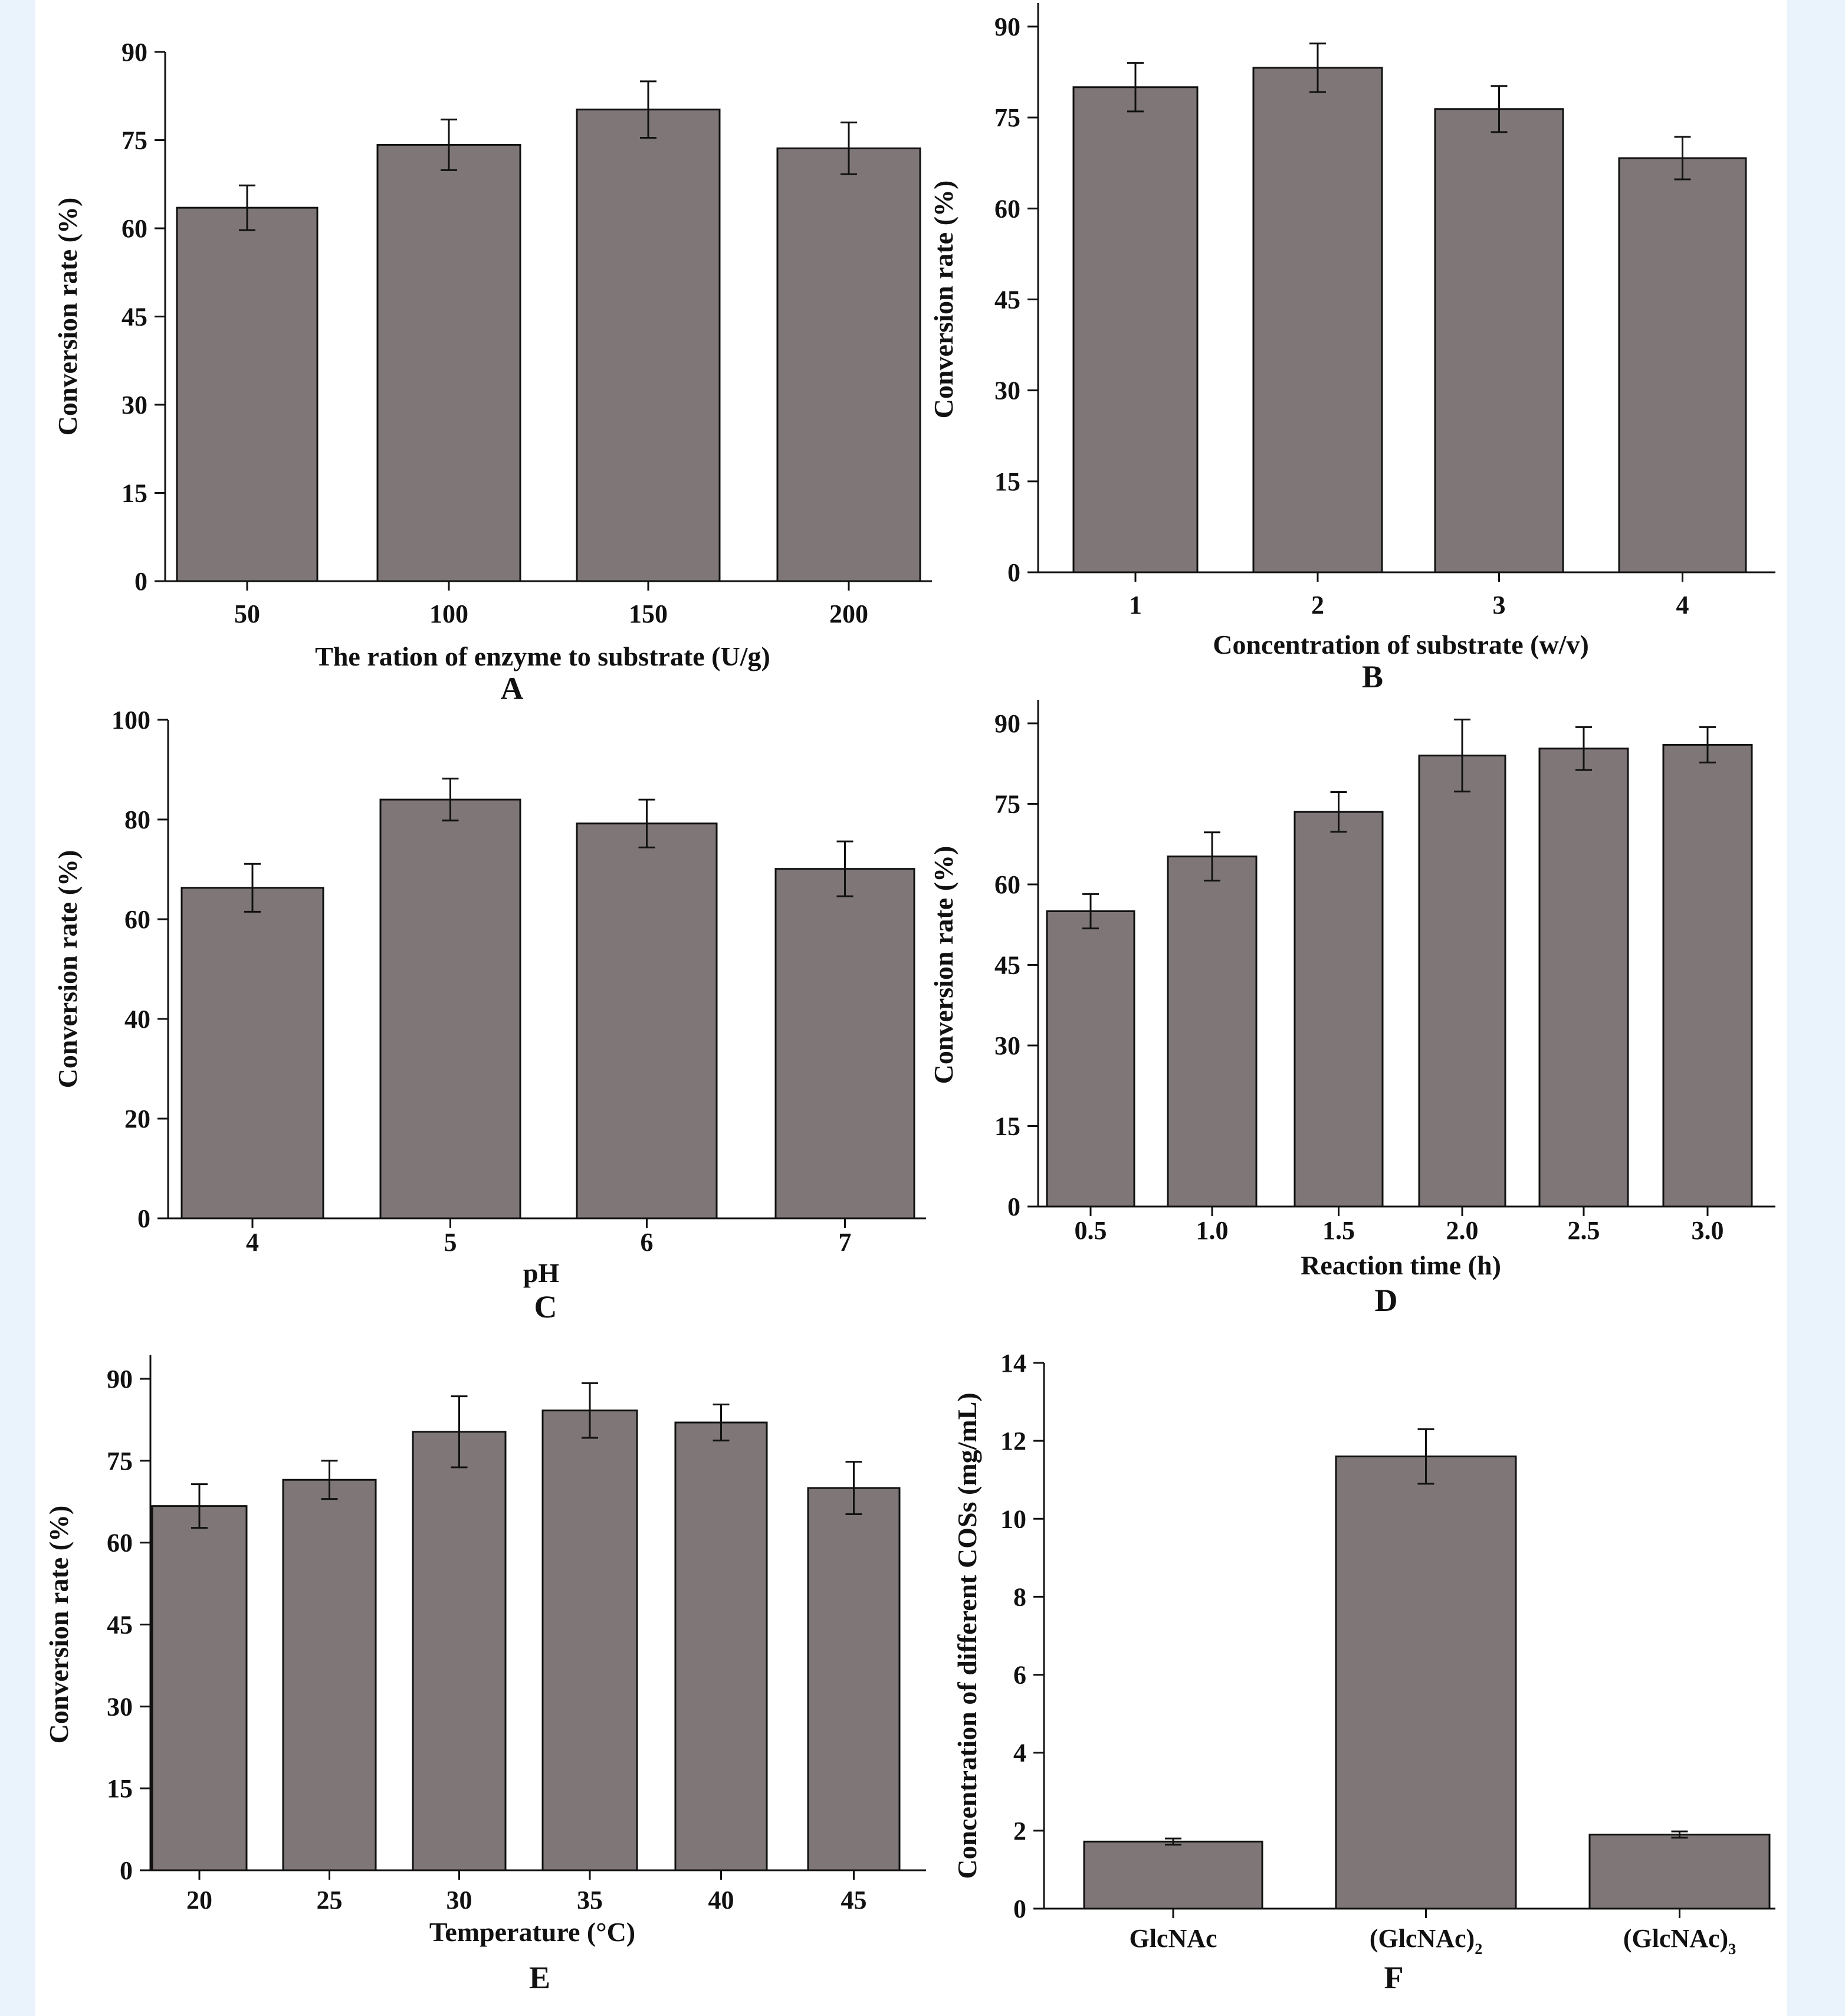 The image size is (1845, 2016). I want to click on x-tick-label: 150, so click(649, 613).